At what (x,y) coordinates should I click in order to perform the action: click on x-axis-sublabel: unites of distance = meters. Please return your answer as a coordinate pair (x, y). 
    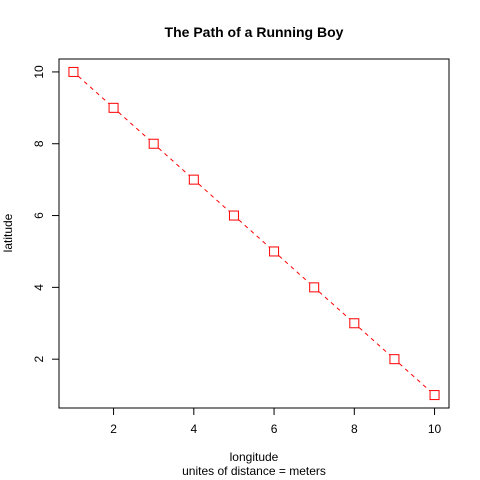
    Looking at the image, I should click on (254, 471).